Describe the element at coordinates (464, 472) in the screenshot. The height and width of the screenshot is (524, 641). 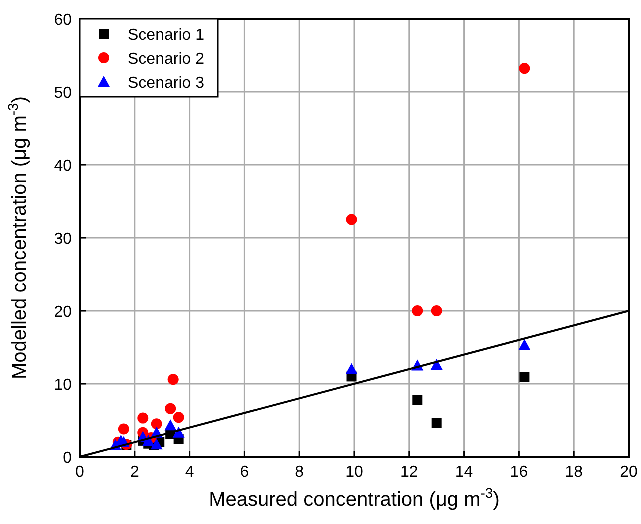
I see `x-tick-label: 14` at that location.